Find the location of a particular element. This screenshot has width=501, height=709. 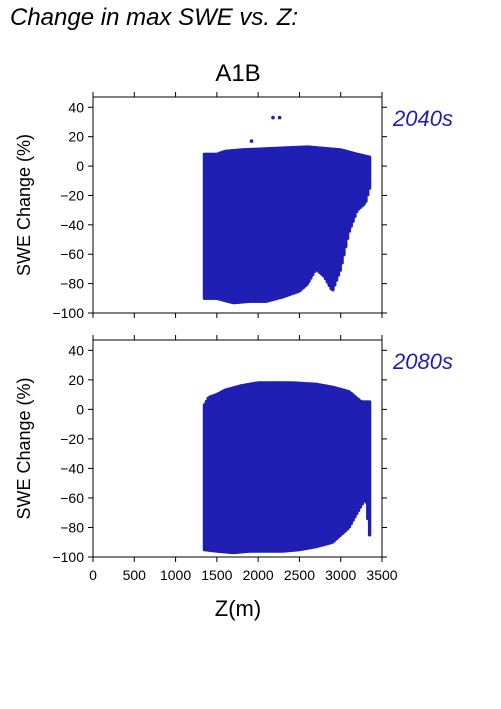

period-label-2080s: 2080s is located at coordinates (422, 361).